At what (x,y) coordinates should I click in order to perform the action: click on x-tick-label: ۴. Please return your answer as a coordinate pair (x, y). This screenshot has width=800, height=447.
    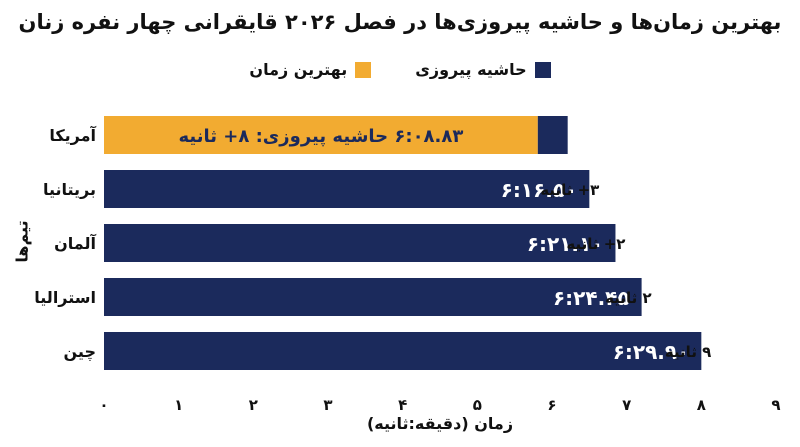
    Looking at the image, I should click on (402, 405).